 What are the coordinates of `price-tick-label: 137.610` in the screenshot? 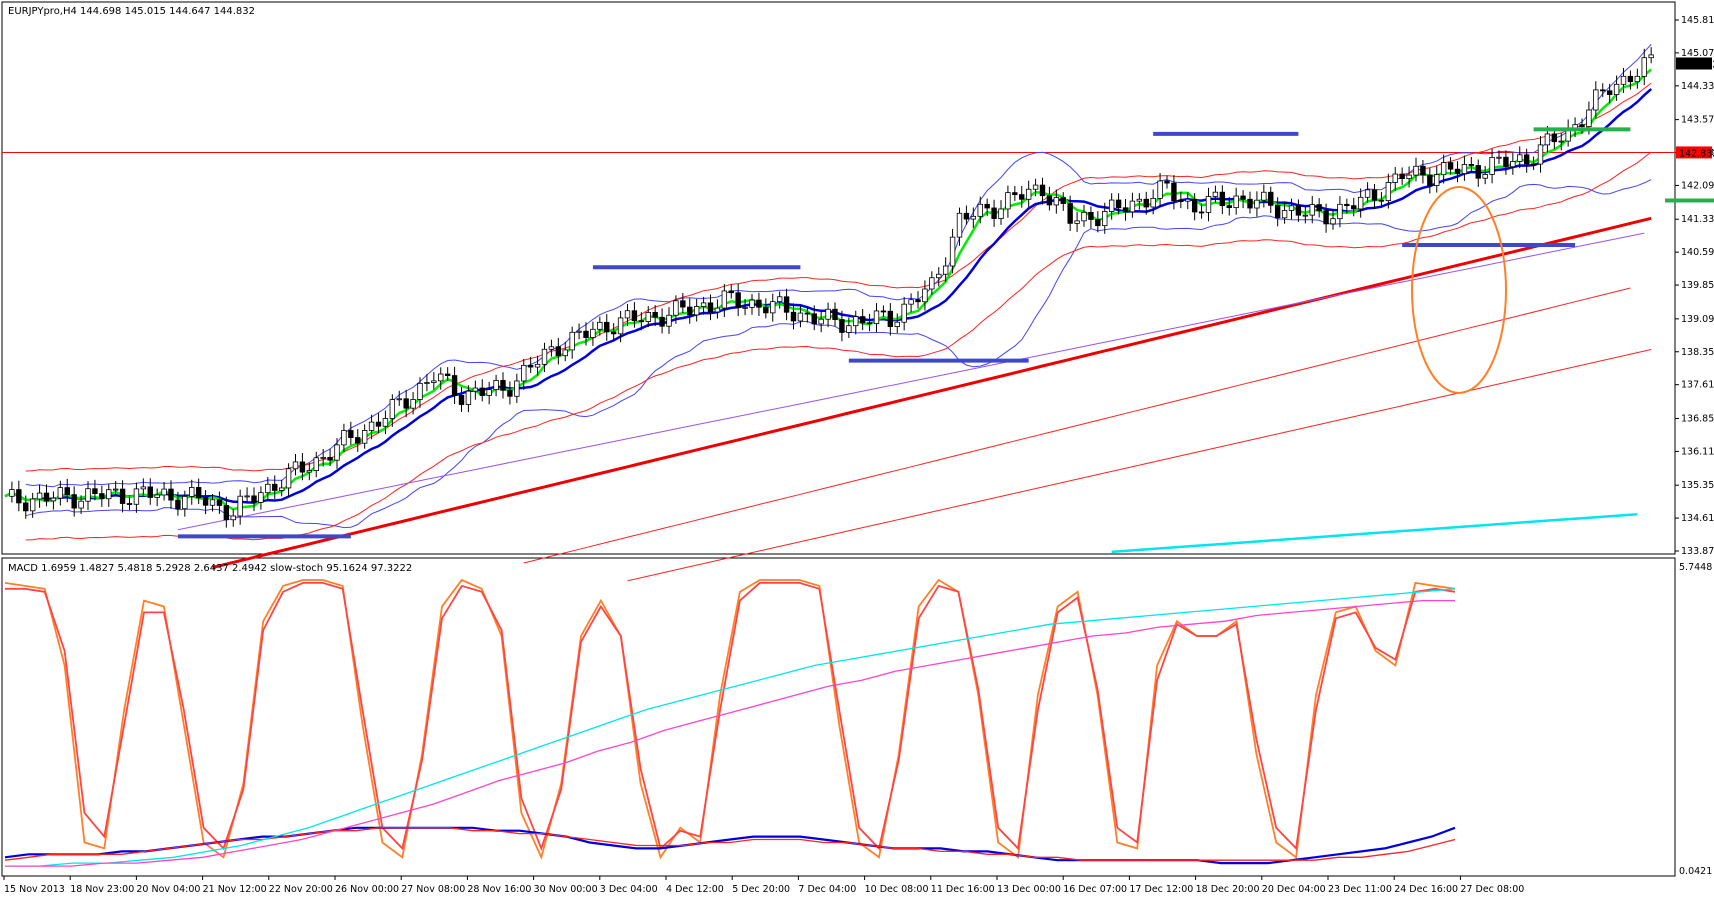 It's located at (1697, 385).